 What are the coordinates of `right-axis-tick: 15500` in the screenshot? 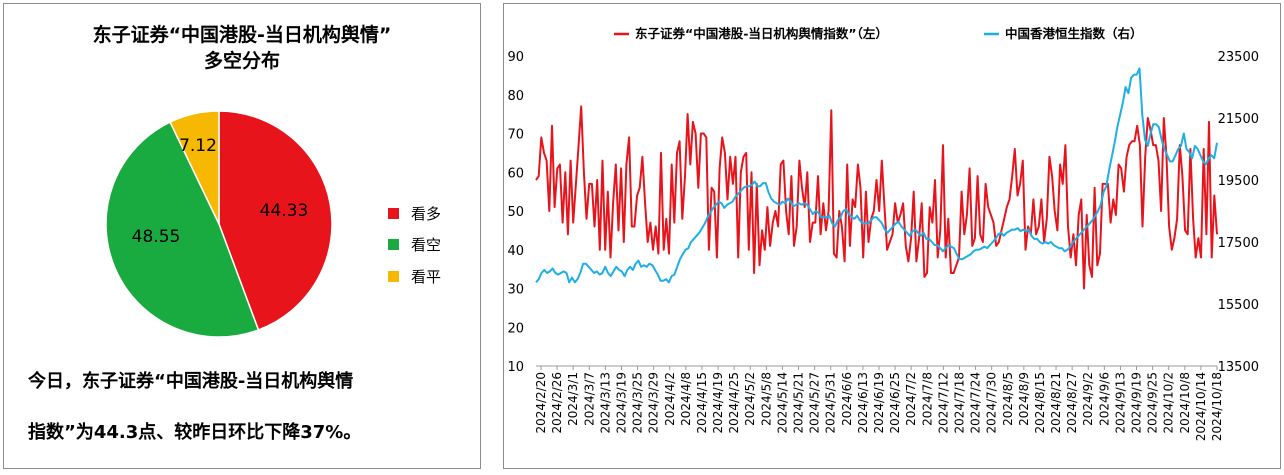 It's located at (1238, 305).